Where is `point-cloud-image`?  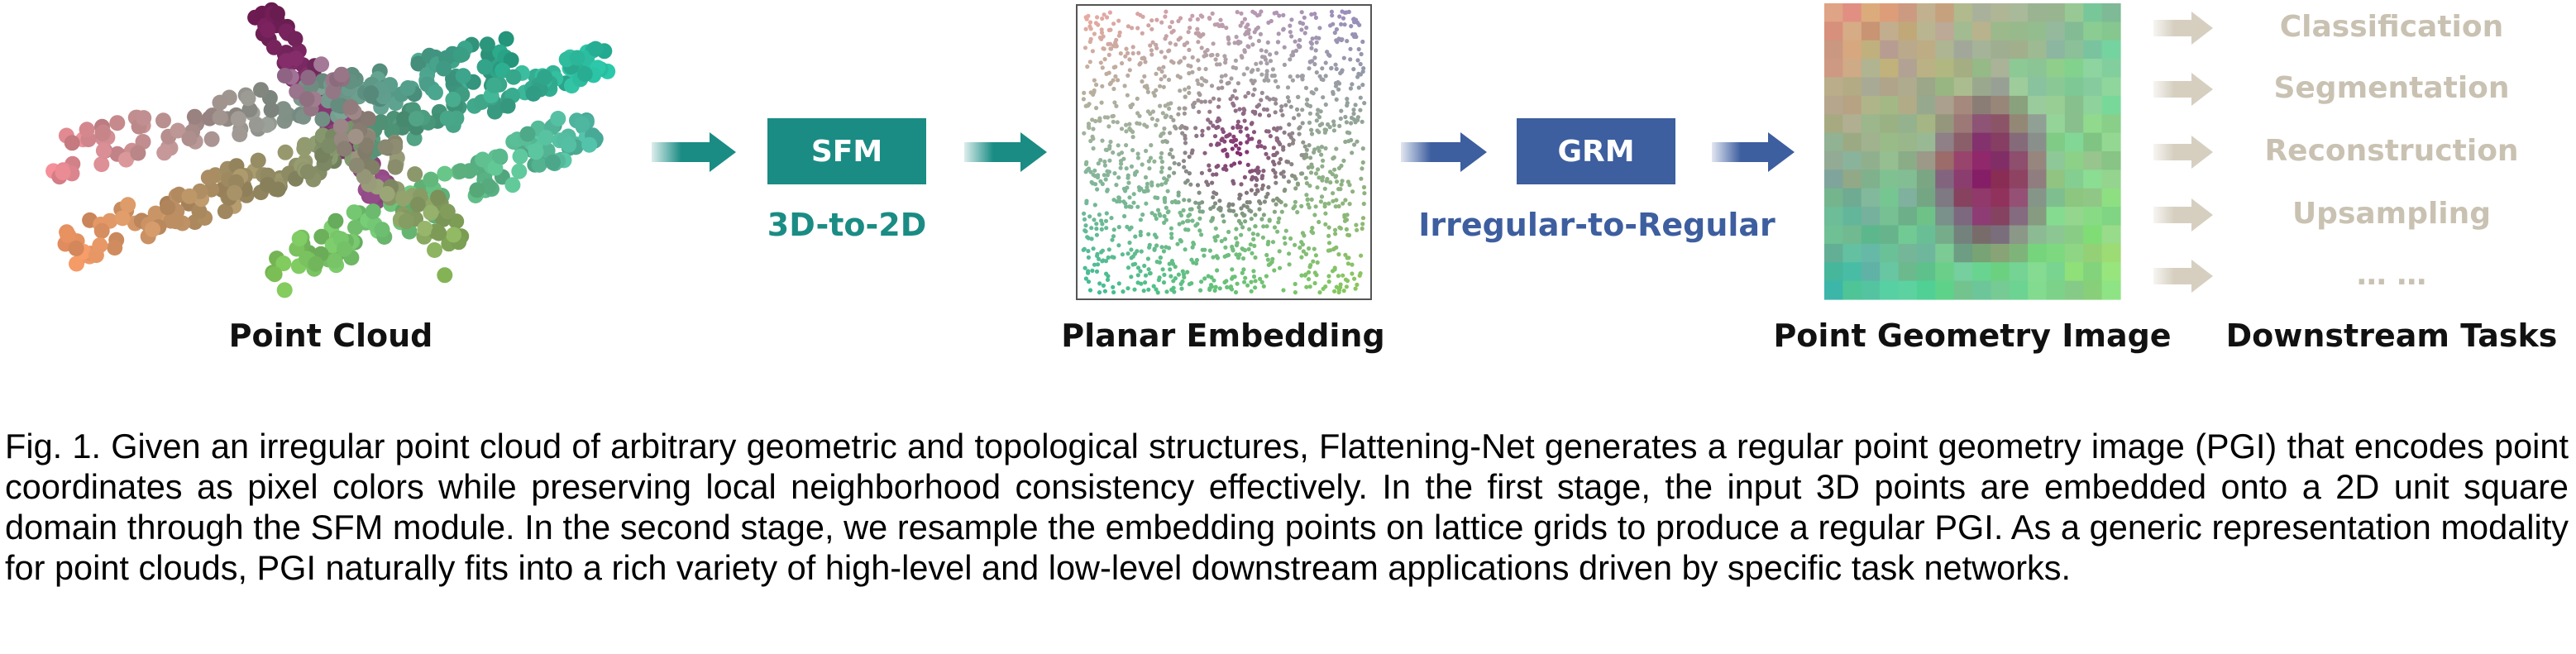 point-cloud-image is located at coordinates (330, 150).